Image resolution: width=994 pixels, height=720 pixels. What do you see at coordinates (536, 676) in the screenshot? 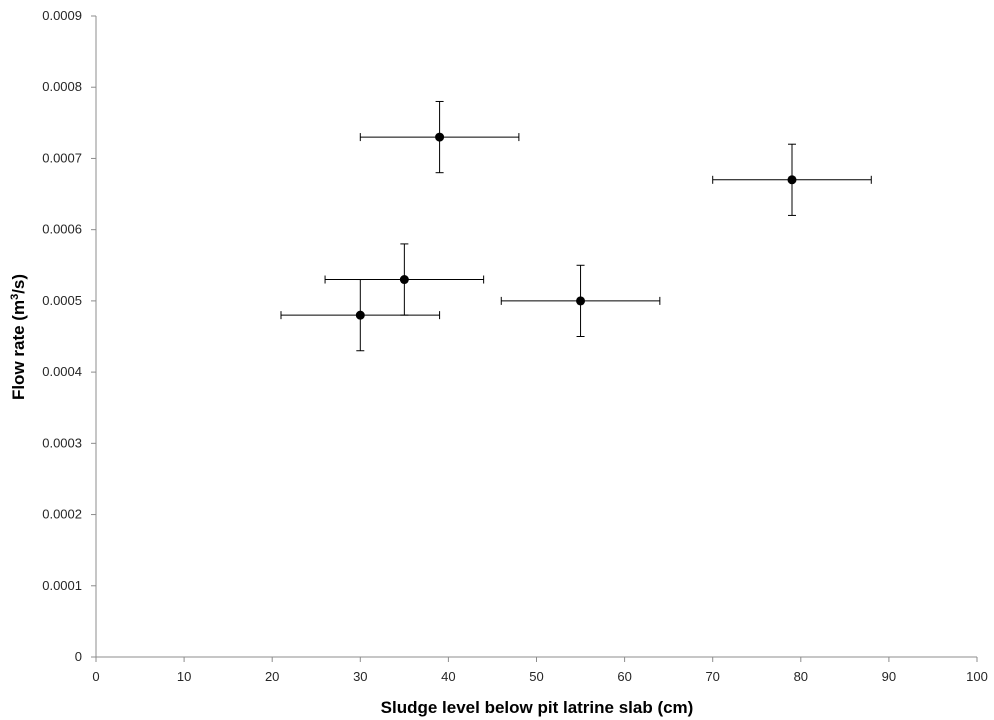
I see `x-tick-label: 50` at bounding box center [536, 676].